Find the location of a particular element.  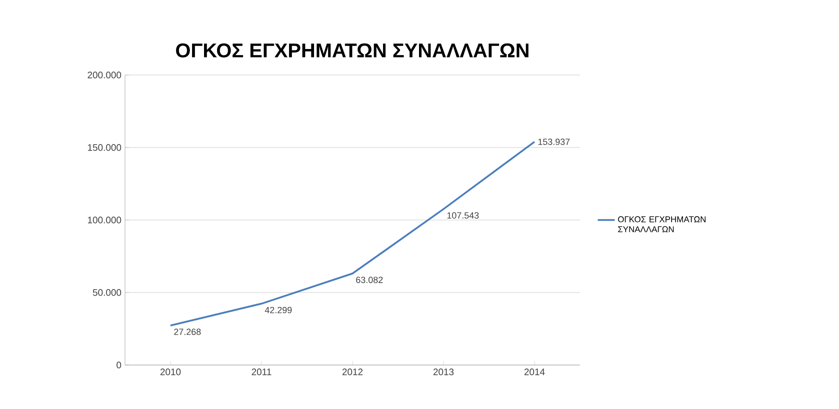

y-tick-label: 100.000 is located at coordinates (105, 220).